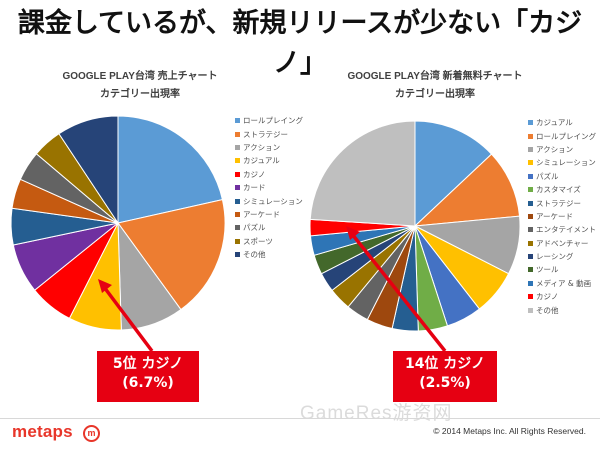 The height and width of the screenshot is (450, 600). Describe the element at coordinates (254, 174) in the screenshot. I see `chart1-legend-label: カジノ` at that location.